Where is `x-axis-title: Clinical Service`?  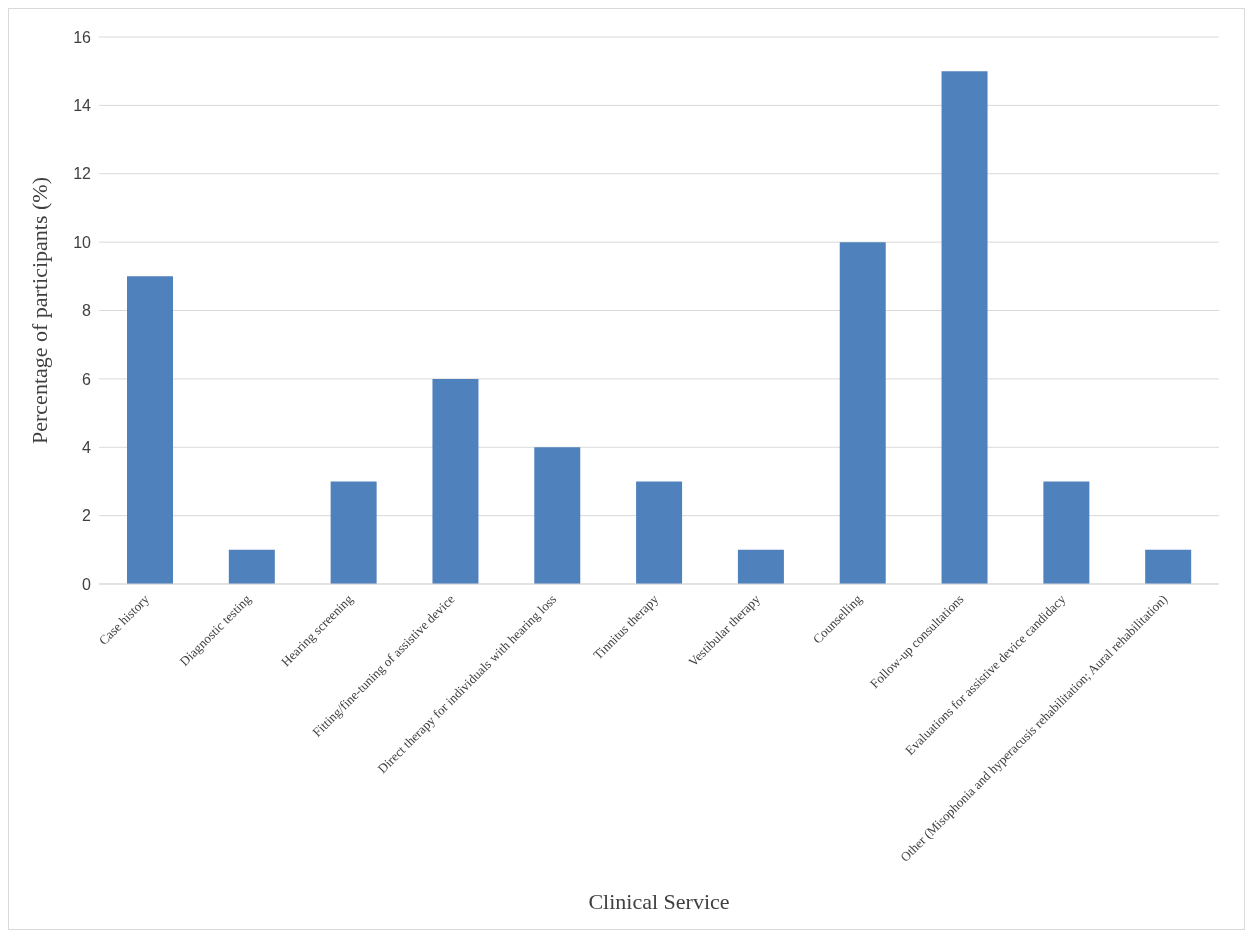 x-axis-title: Clinical Service is located at coordinates (659, 901).